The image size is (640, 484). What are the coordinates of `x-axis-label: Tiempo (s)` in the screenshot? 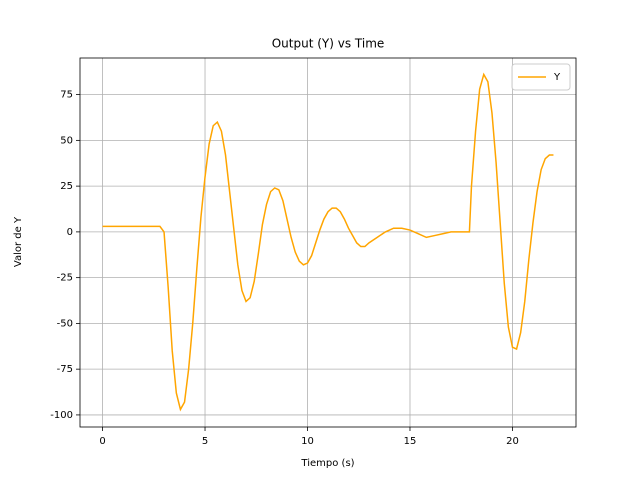 It's located at (327, 463).